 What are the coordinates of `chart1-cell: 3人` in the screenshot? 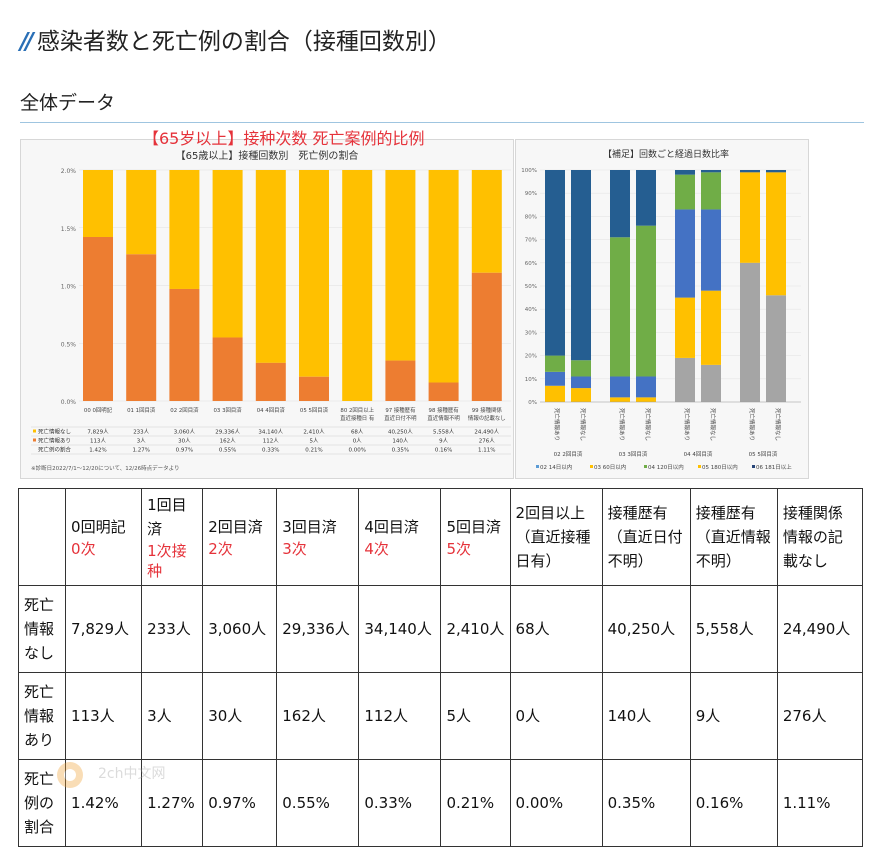 It's located at (141, 441).